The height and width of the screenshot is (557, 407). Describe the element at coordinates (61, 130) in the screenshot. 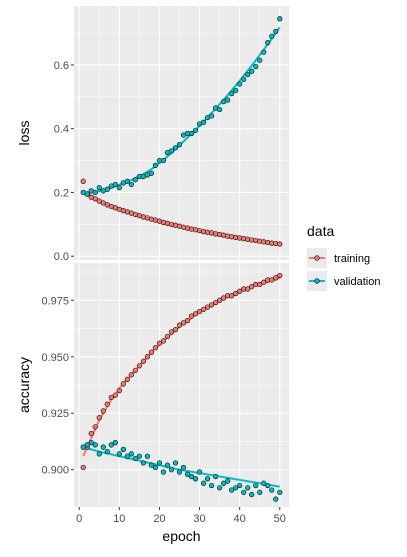

I see `y-tick-label: 0.4` at that location.